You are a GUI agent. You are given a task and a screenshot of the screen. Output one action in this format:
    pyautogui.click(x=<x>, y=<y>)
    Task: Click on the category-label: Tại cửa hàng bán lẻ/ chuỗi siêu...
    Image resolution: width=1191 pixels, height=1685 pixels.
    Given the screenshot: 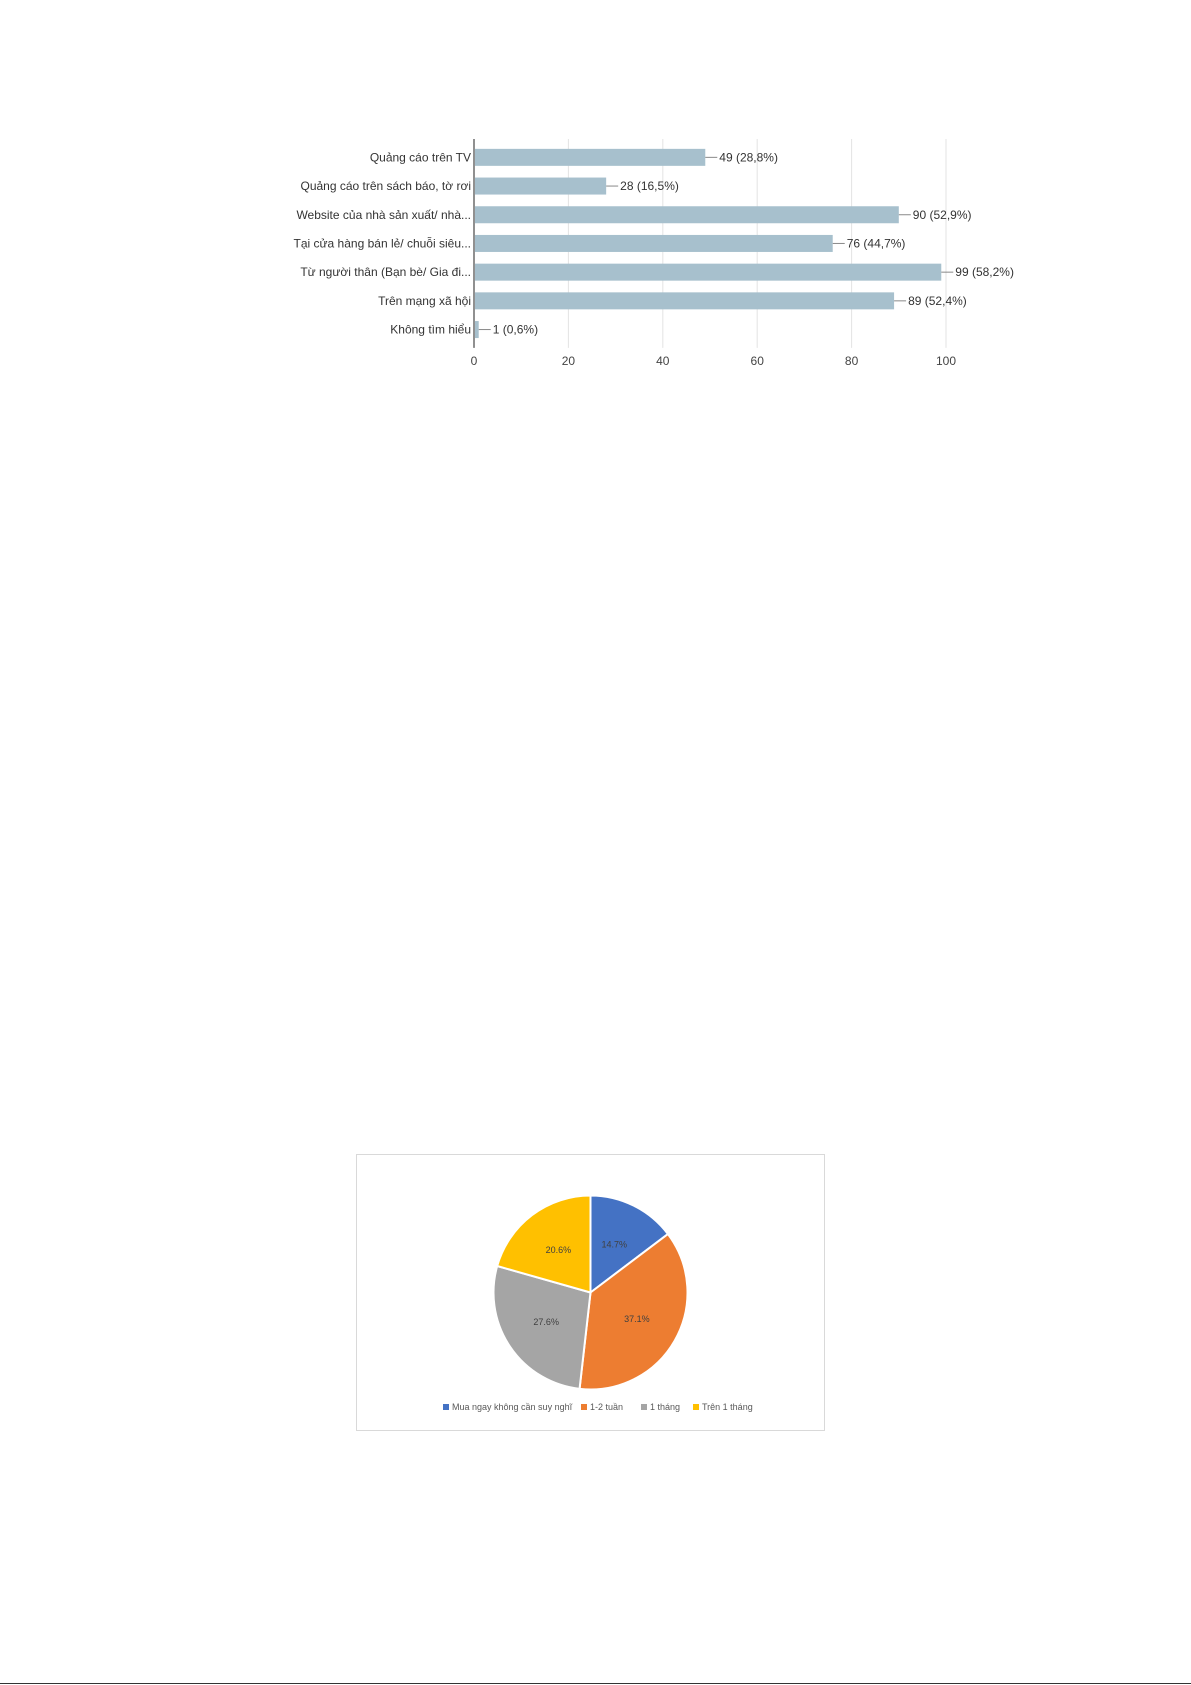 What is the action you would take?
    pyautogui.click(x=382, y=242)
    